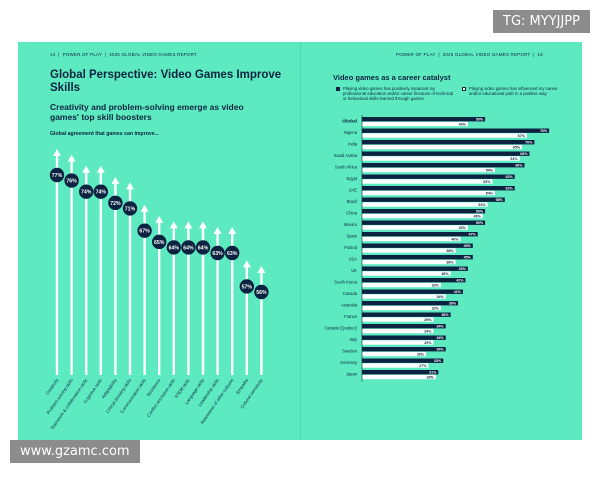 The height and width of the screenshot is (480, 600). What do you see at coordinates (159, 243) in the screenshot?
I see `skill-value-label: 65%` at bounding box center [159, 243].